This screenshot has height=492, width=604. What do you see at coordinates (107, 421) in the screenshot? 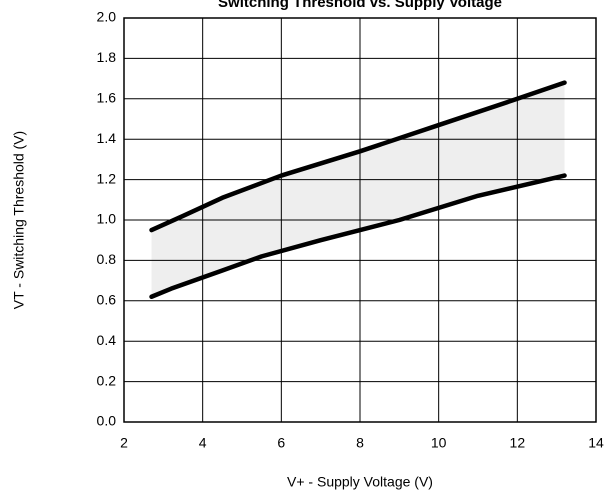
I see `y-tick-label: 0.0` at bounding box center [107, 421].